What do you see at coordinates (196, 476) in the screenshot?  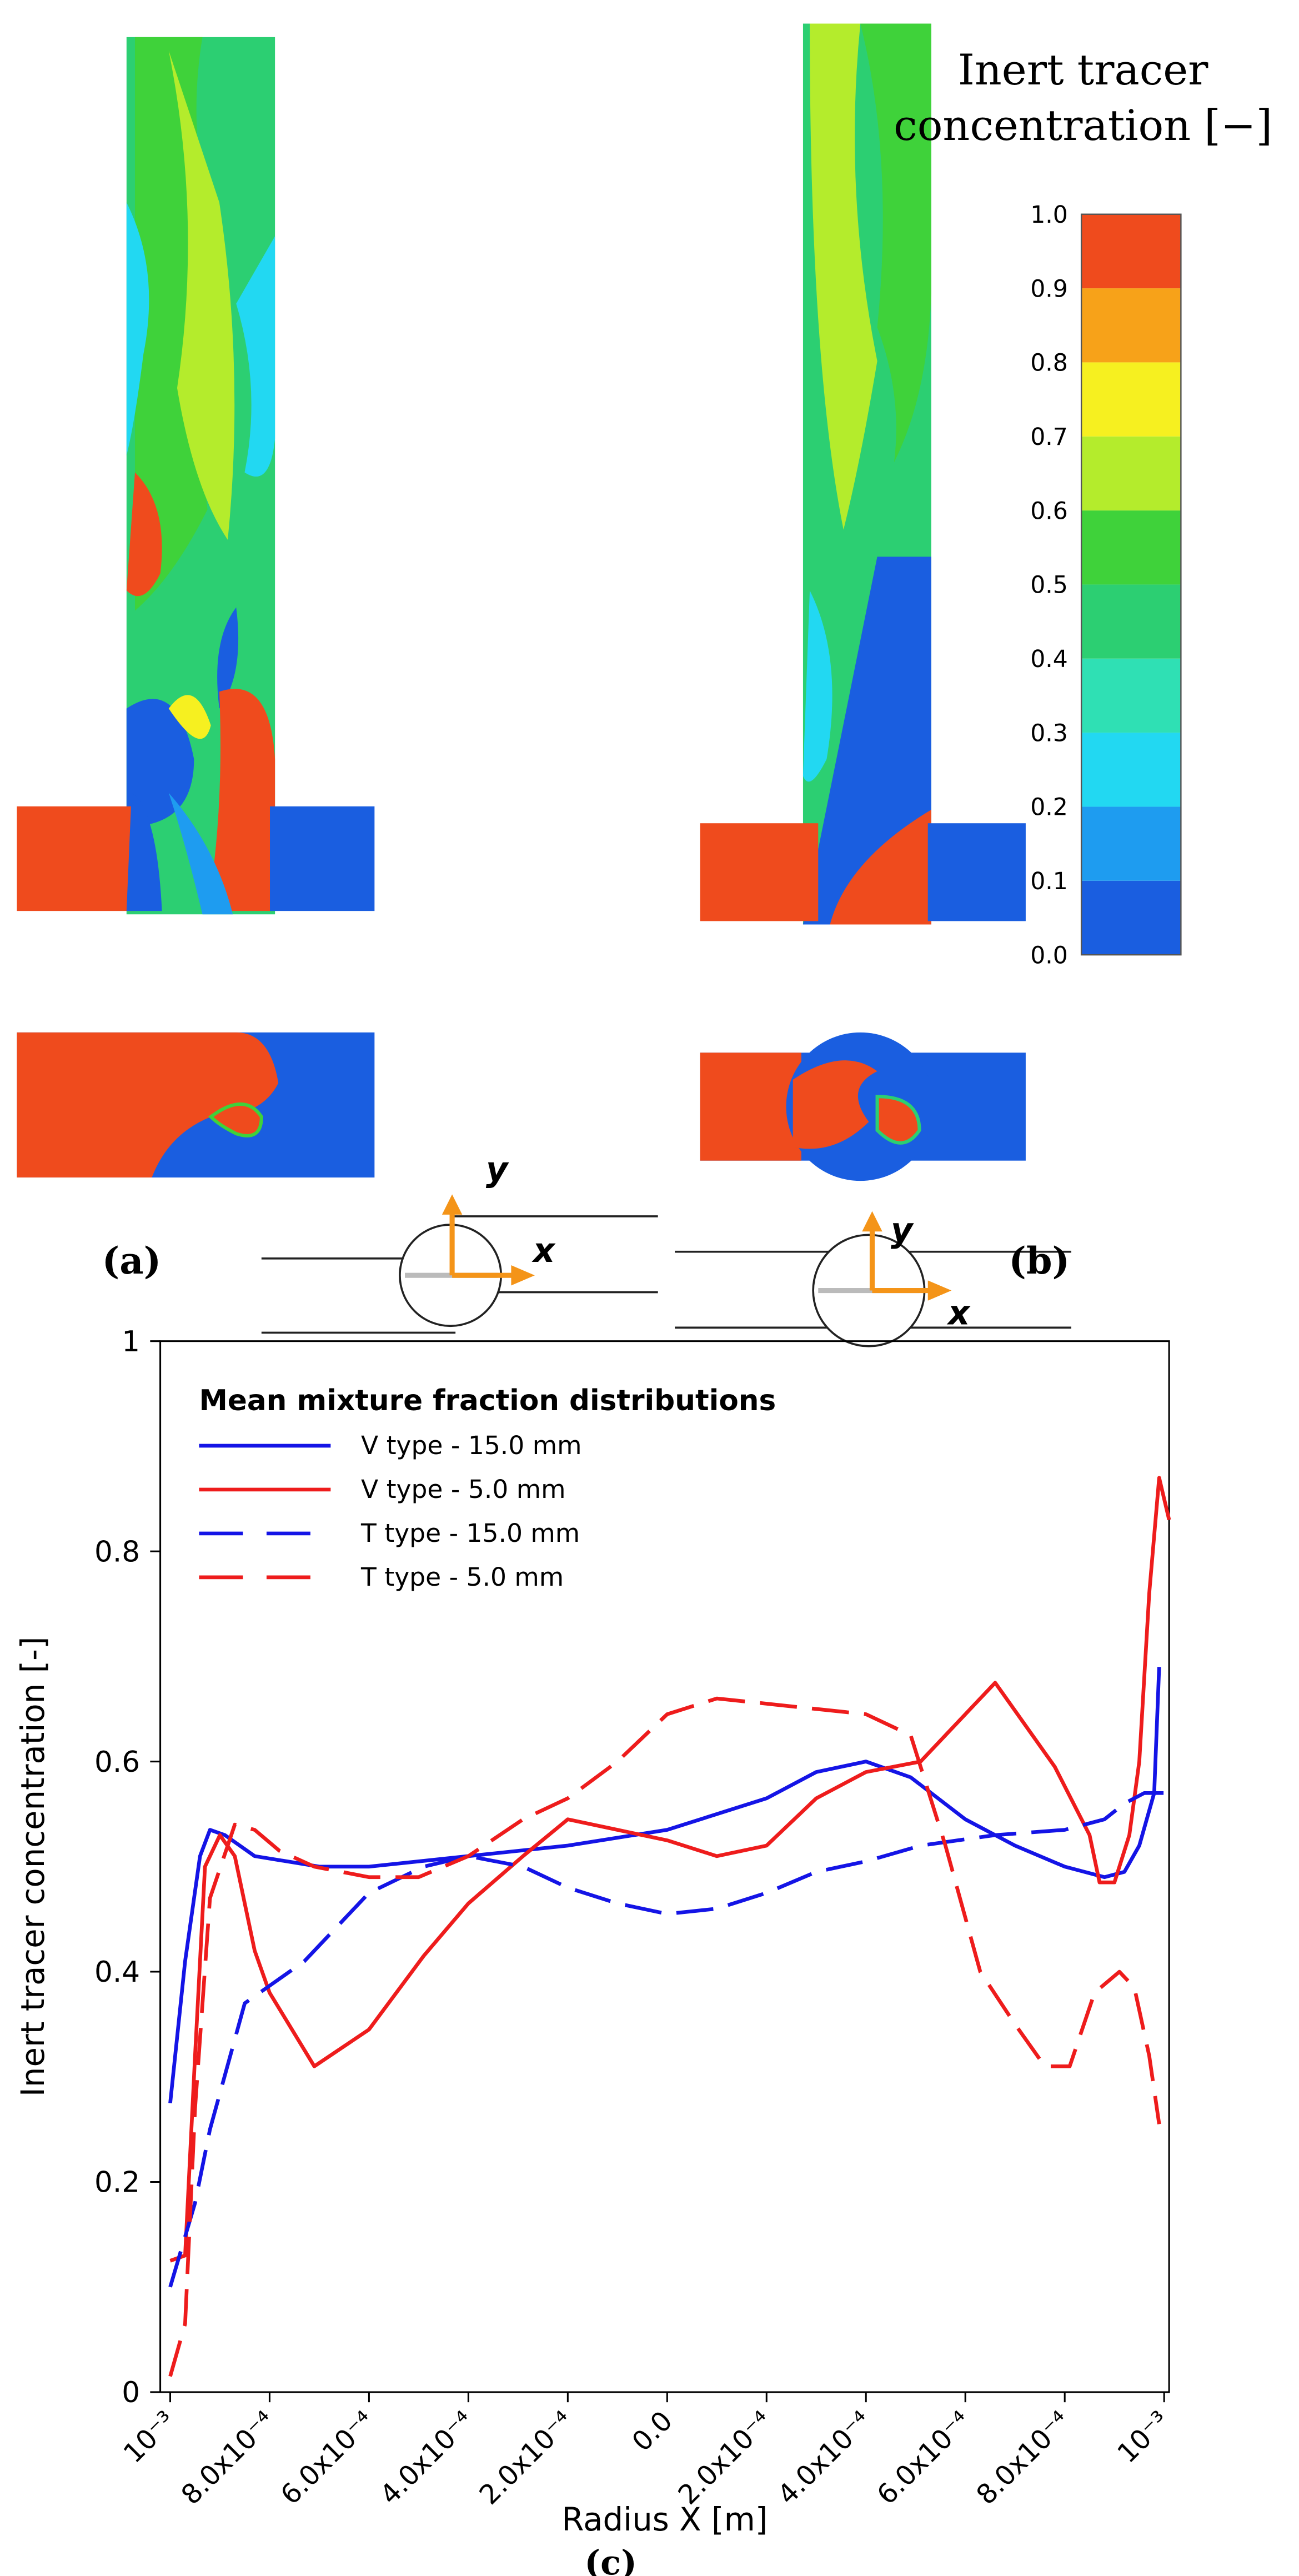 I see `contour-a-side` at bounding box center [196, 476].